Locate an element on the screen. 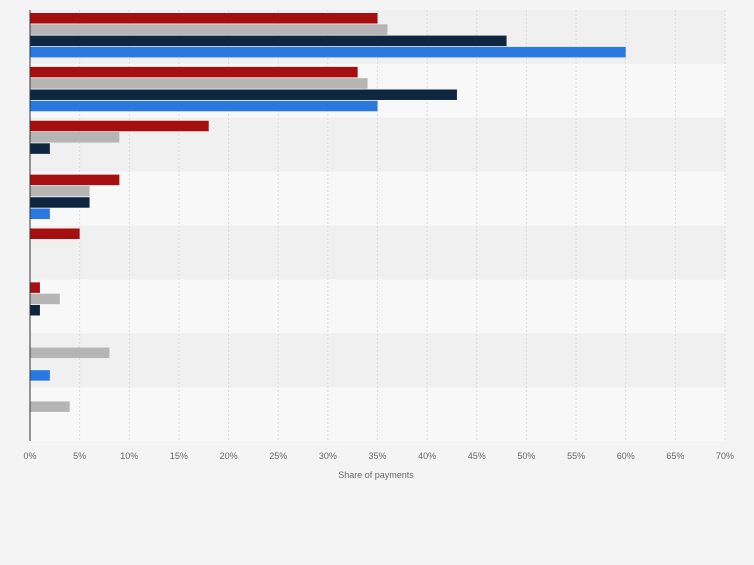  x-tick-label: 5% is located at coordinates (79, 456).